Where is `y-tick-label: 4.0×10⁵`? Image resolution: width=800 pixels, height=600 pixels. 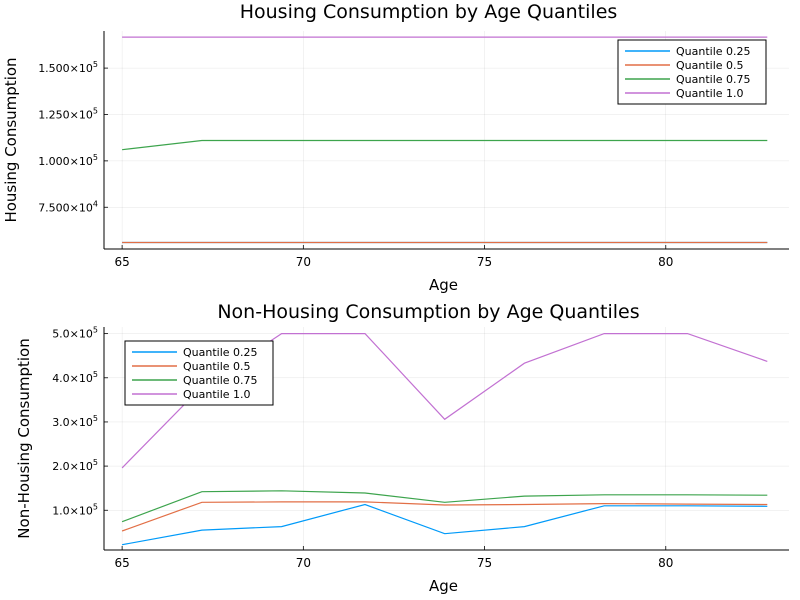 y-tick-label: 4.0×10⁵ is located at coordinates (75, 377).